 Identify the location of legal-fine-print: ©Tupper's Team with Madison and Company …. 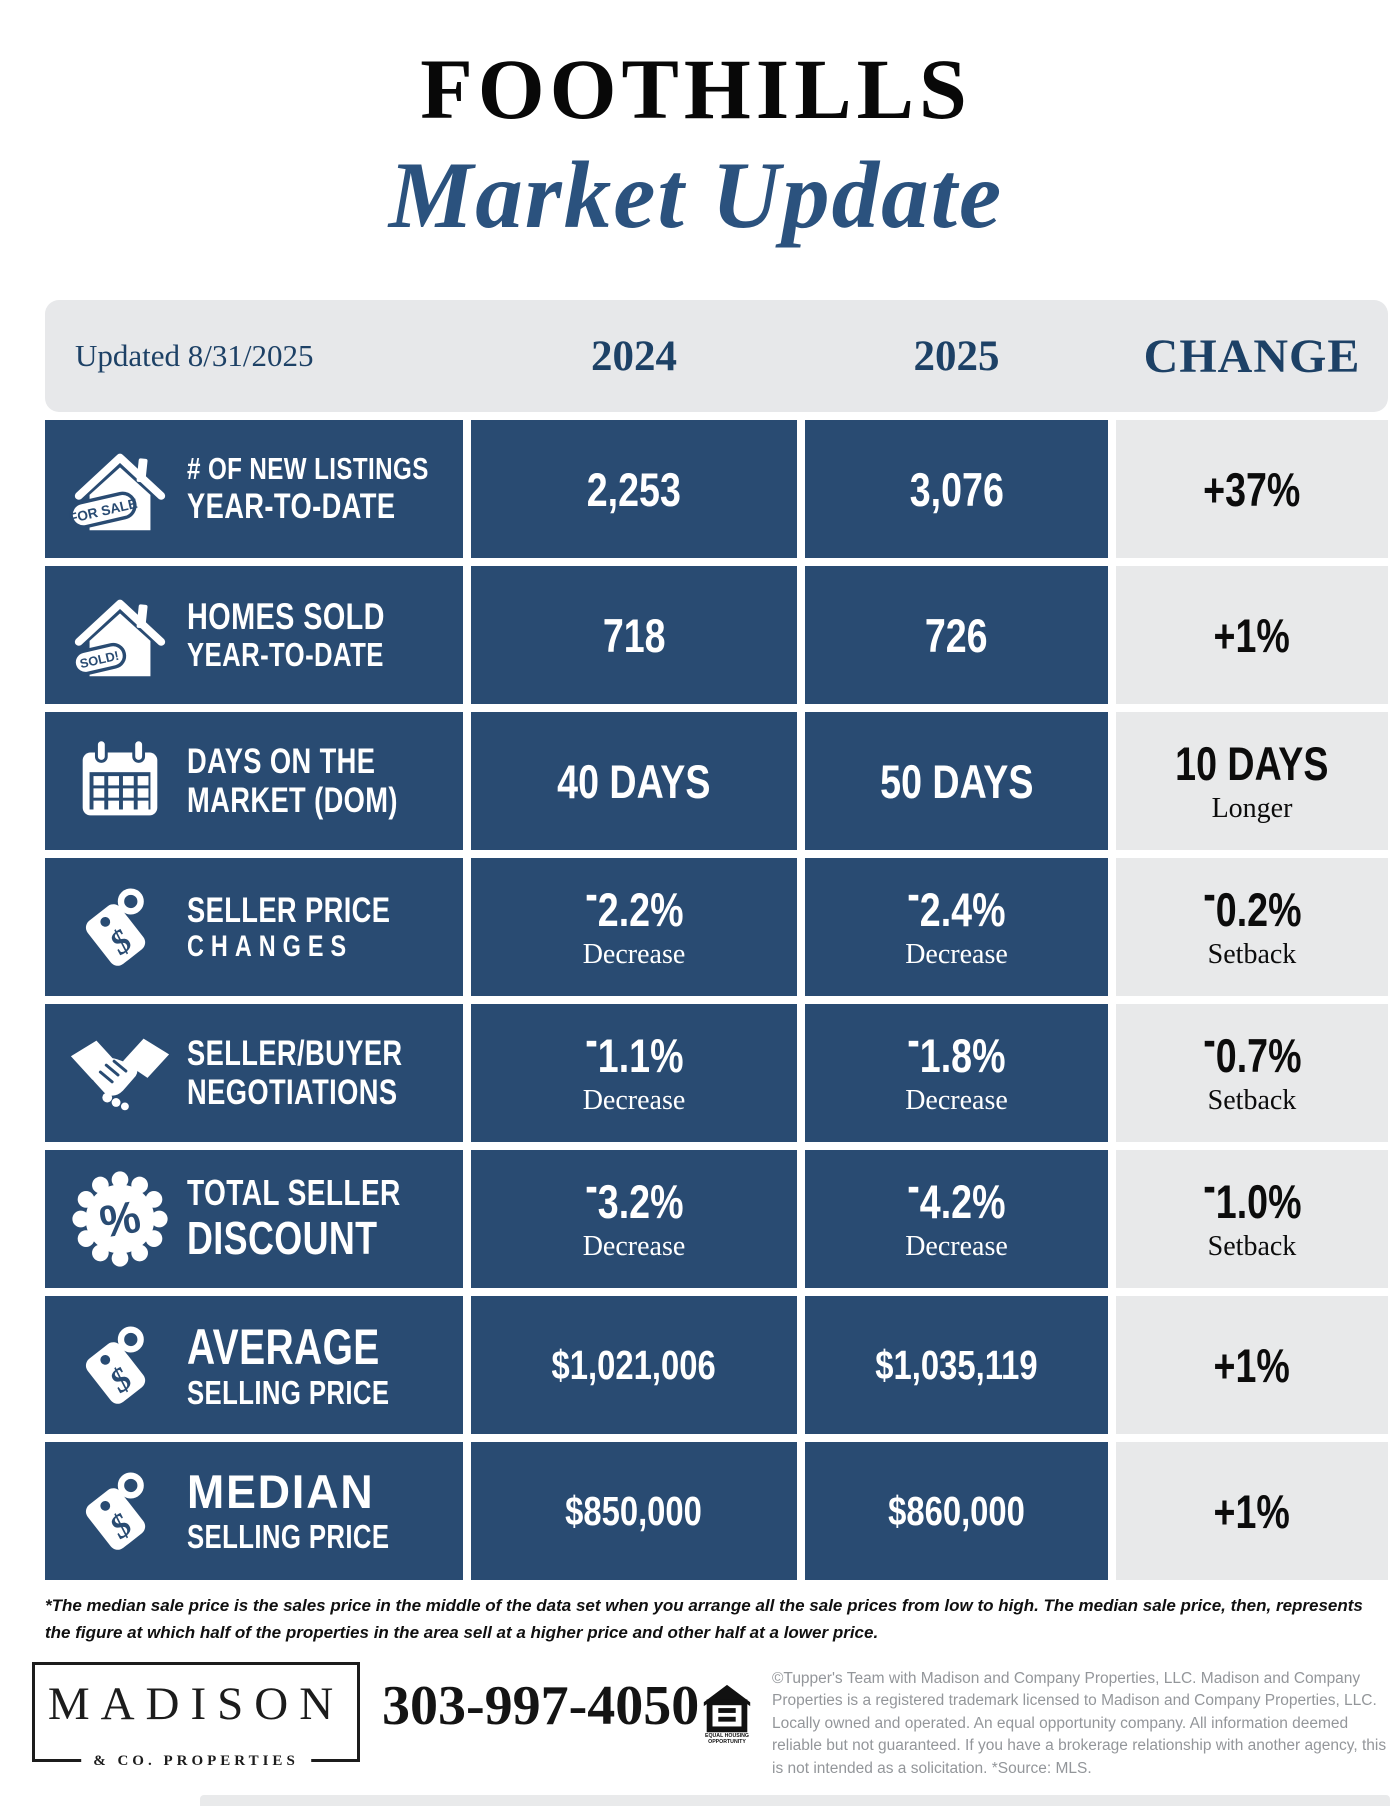
(1079, 1723).